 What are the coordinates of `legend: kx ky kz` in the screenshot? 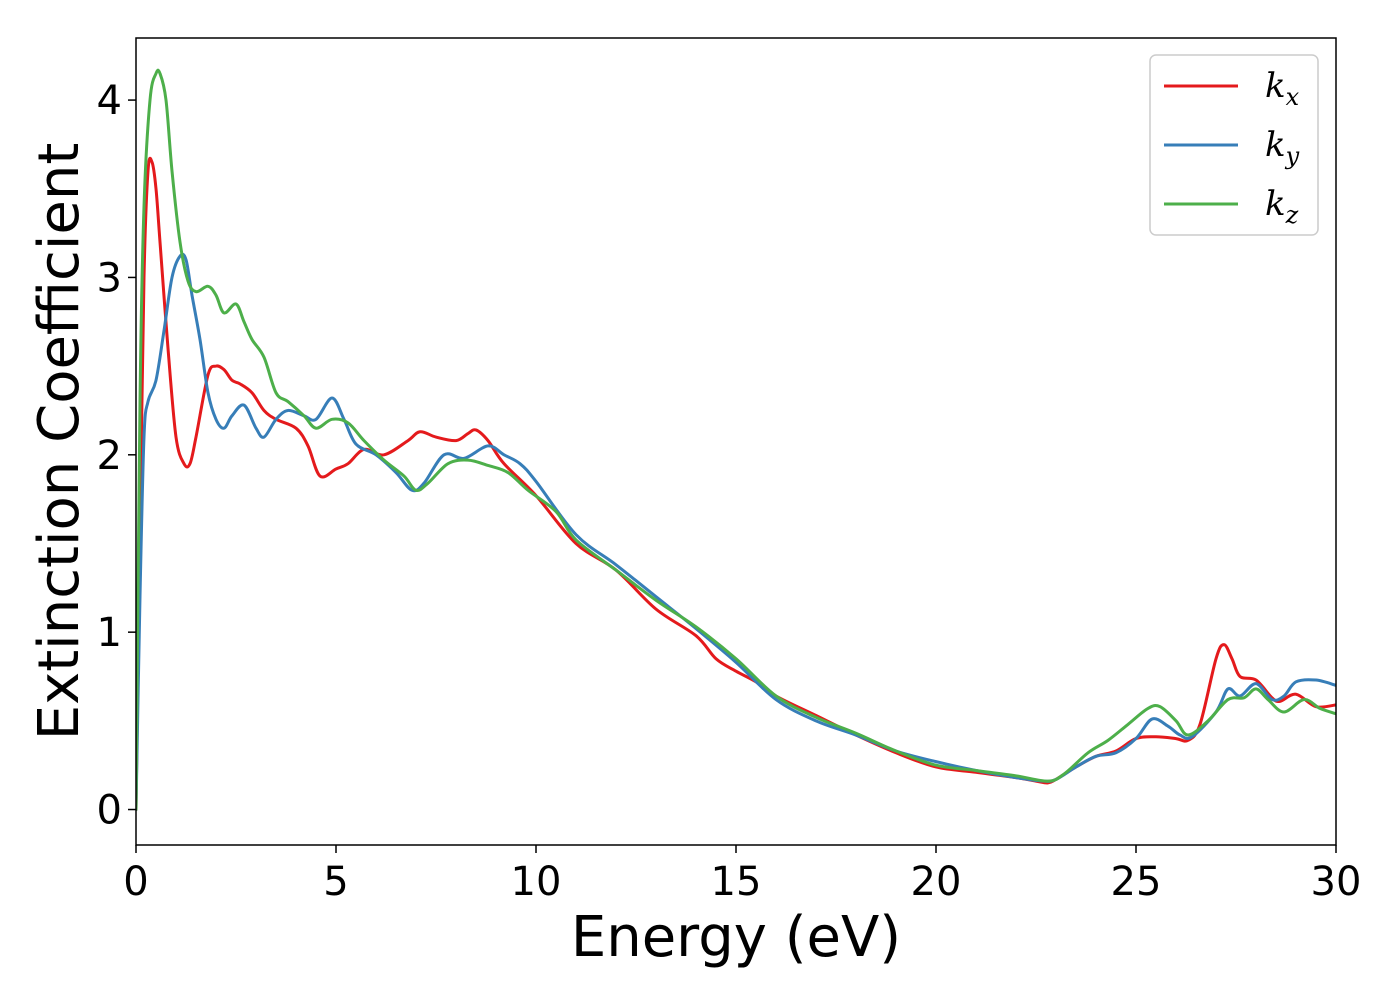 It's located at (1234, 145).